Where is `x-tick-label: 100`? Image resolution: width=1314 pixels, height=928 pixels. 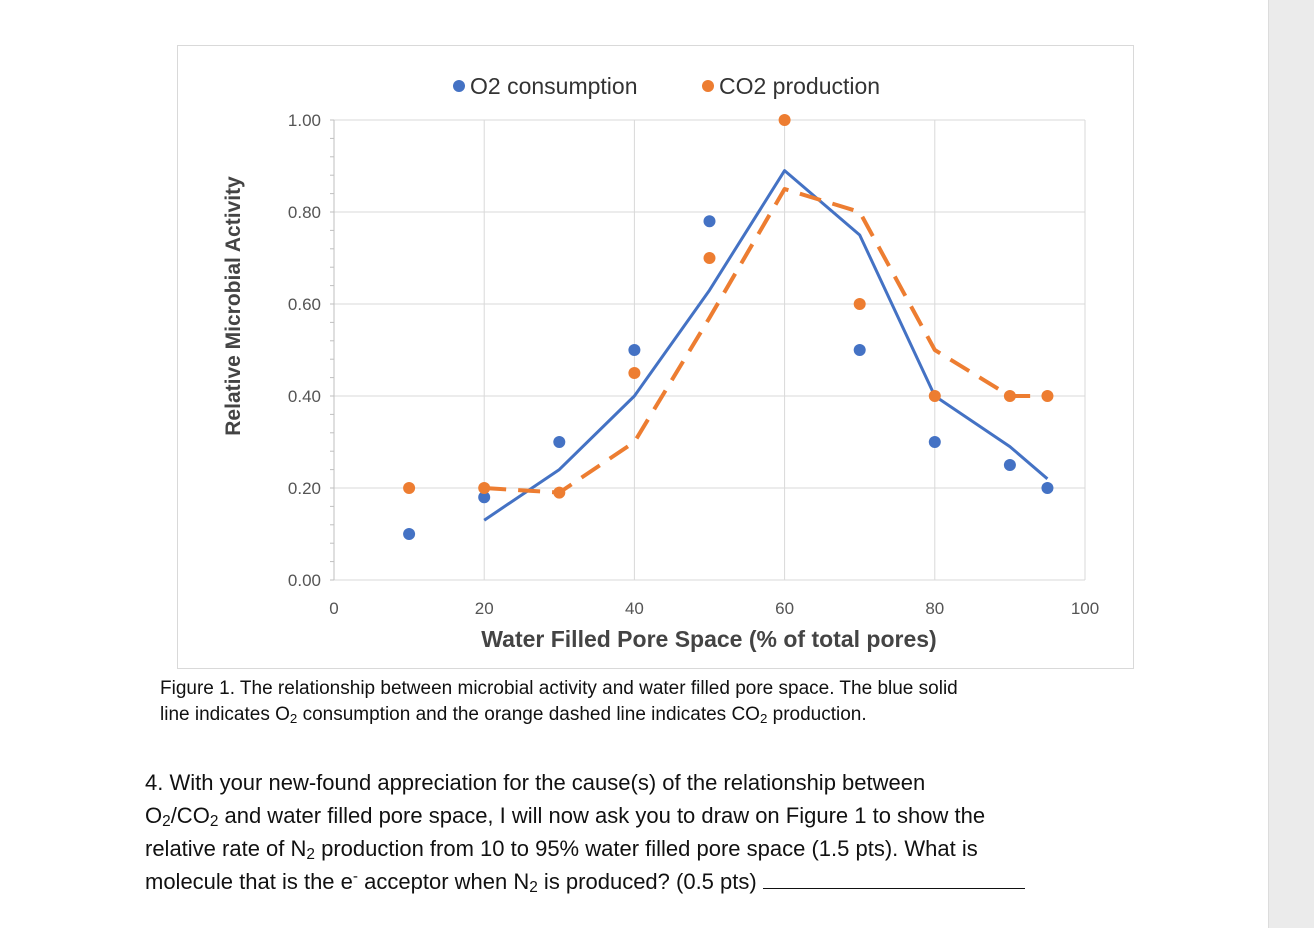 x-tick-label: 100 is located at coordinates (1085, 608).